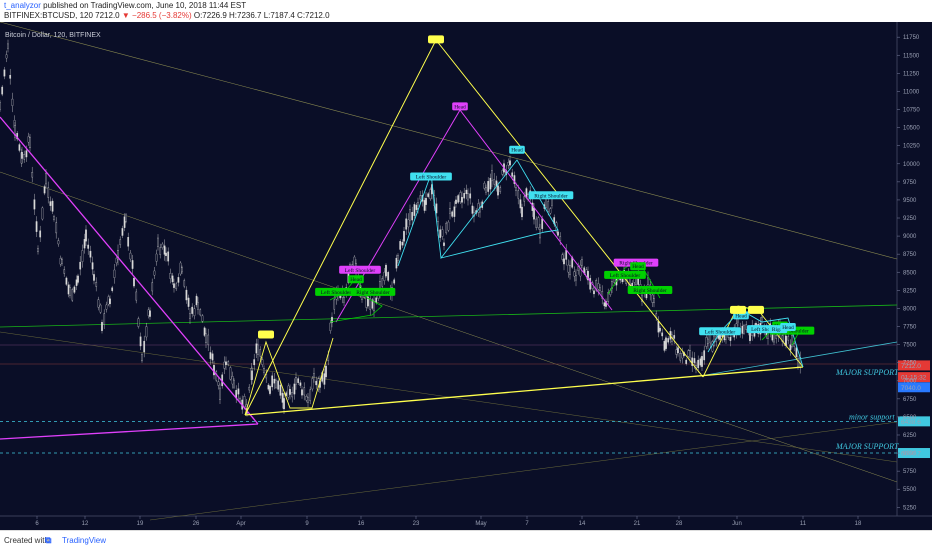 The image size is (932, 551). I want to click on created-with-text: Created with, so click(26, 540).